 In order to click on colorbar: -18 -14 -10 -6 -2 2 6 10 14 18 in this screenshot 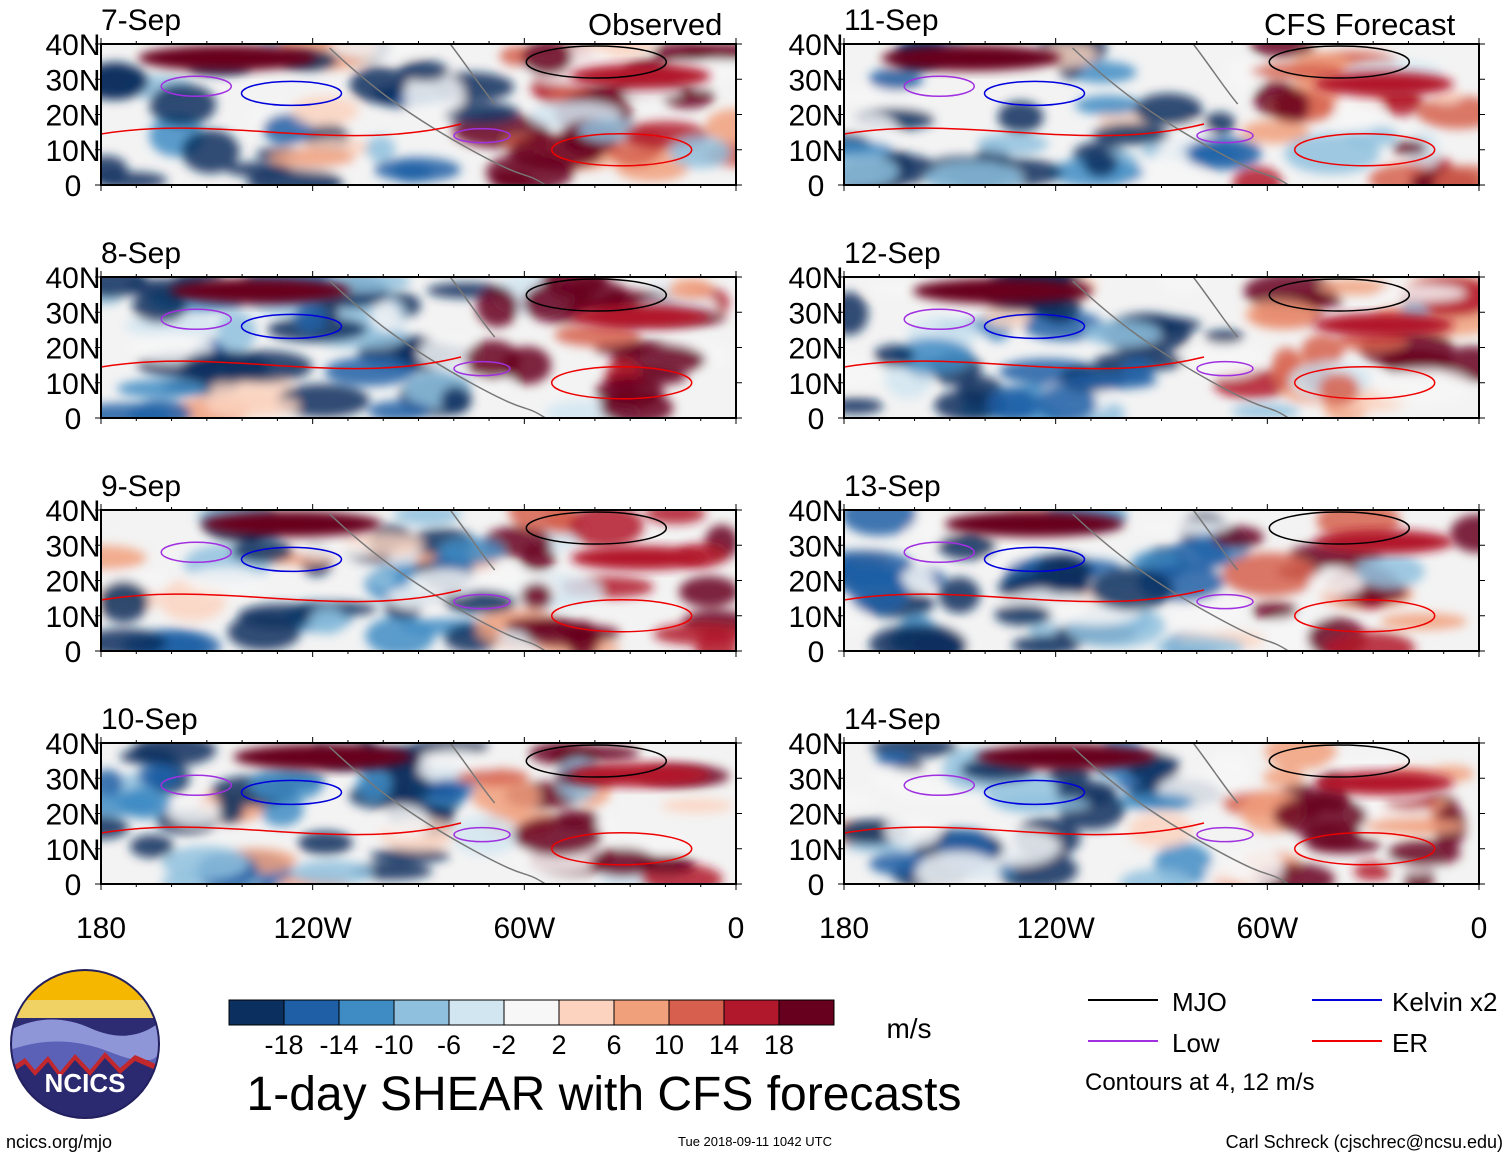, I will do `click(531, 1029)`.